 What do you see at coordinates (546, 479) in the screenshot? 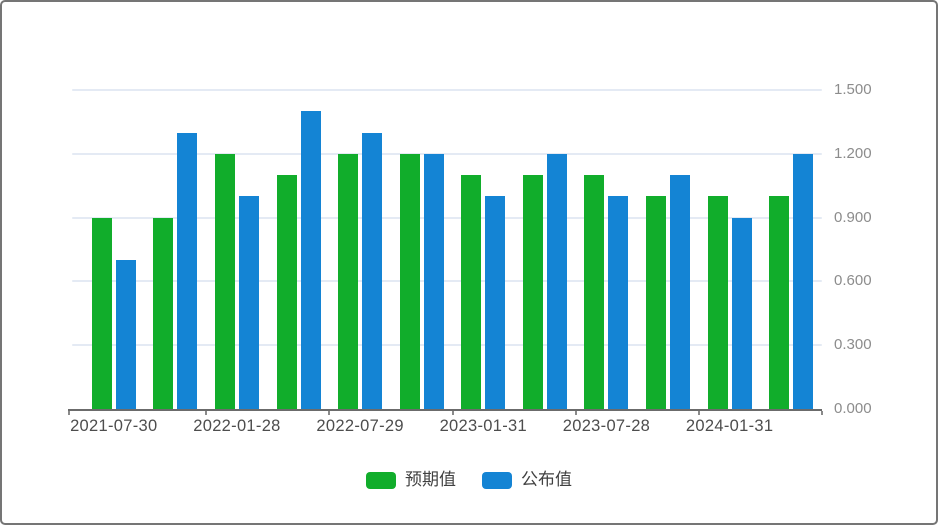
I see `legend-label-published: 公布值` at bounding box center [546, 479].